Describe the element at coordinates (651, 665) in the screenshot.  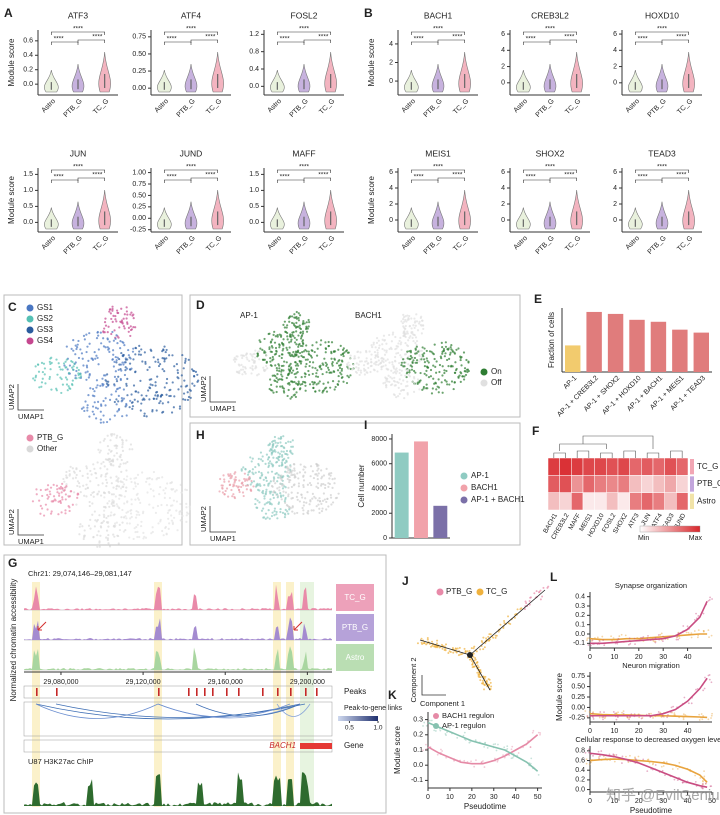
I see `subplot-title: Neuron migration` at that location.